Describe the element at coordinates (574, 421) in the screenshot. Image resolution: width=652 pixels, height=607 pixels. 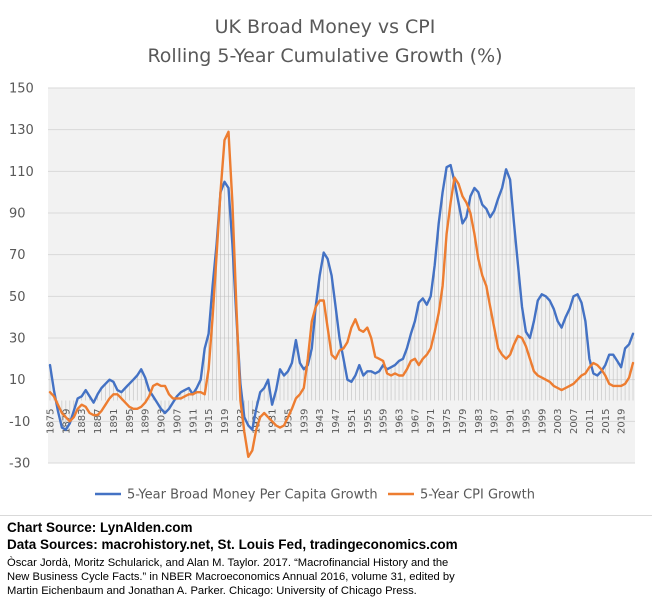
I see `x-tick-label: 2007` at that location.